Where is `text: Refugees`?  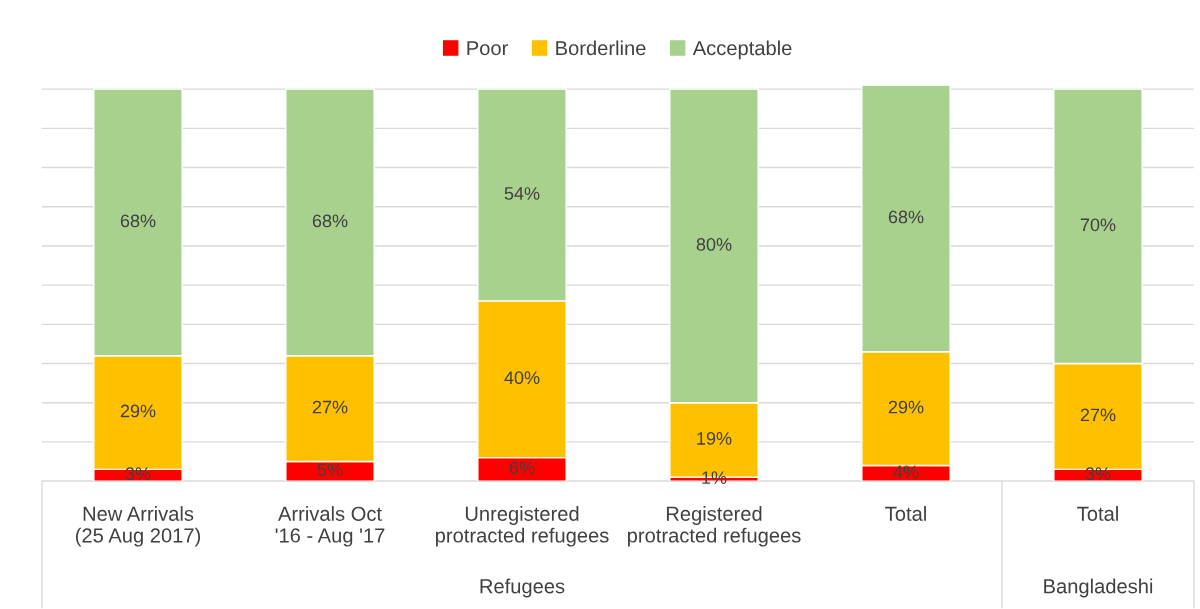 text: Refugees is located at coordinates (522, 588).